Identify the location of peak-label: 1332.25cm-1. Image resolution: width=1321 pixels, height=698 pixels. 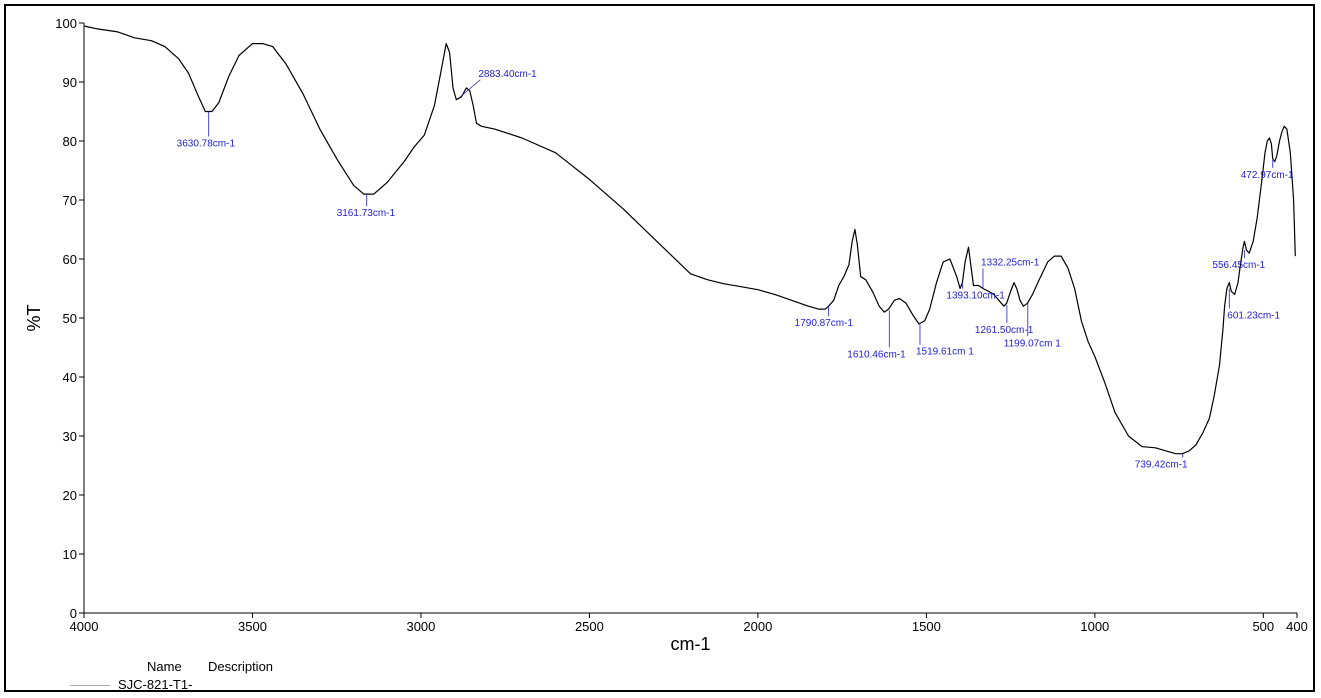
(1010, 263).